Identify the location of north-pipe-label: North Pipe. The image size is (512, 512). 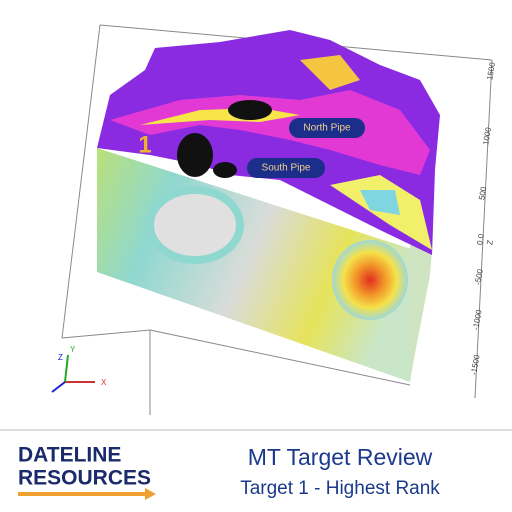
(327, 128).